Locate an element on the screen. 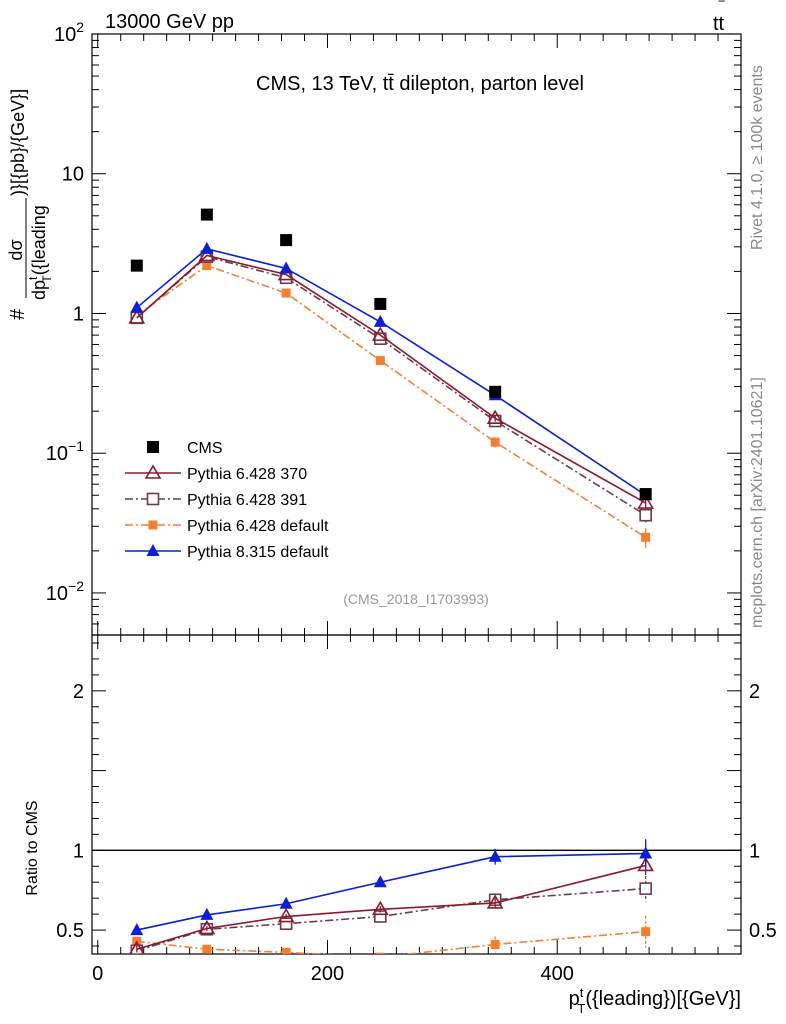  upper-y-tick-exp: 2 is located at coordinates (80, 27).